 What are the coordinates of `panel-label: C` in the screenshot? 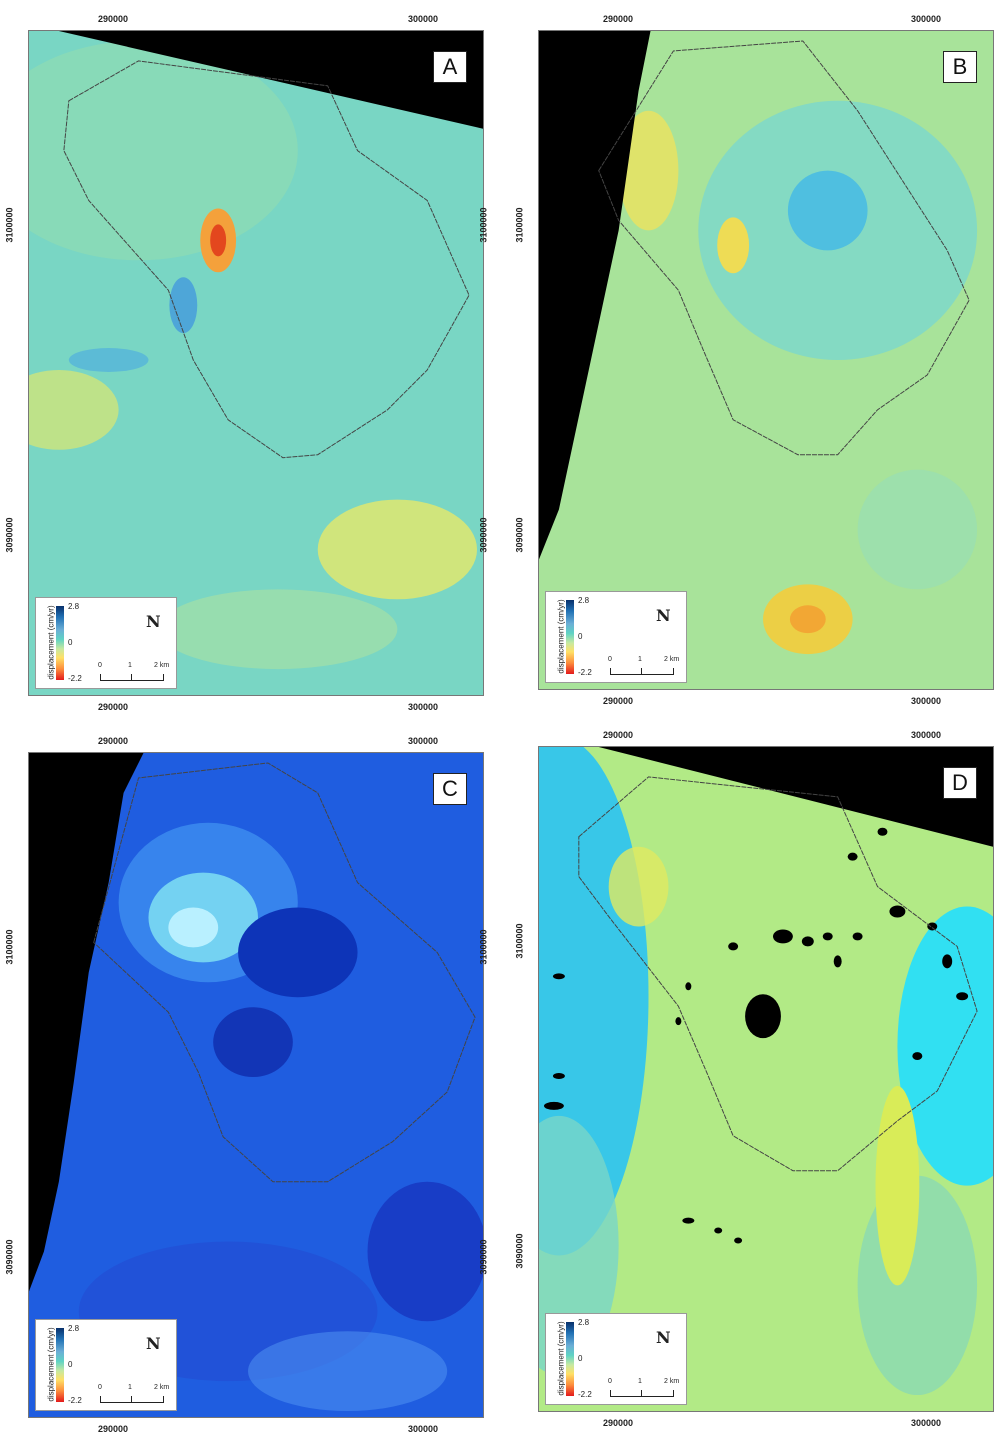 It's located at (450, 789).